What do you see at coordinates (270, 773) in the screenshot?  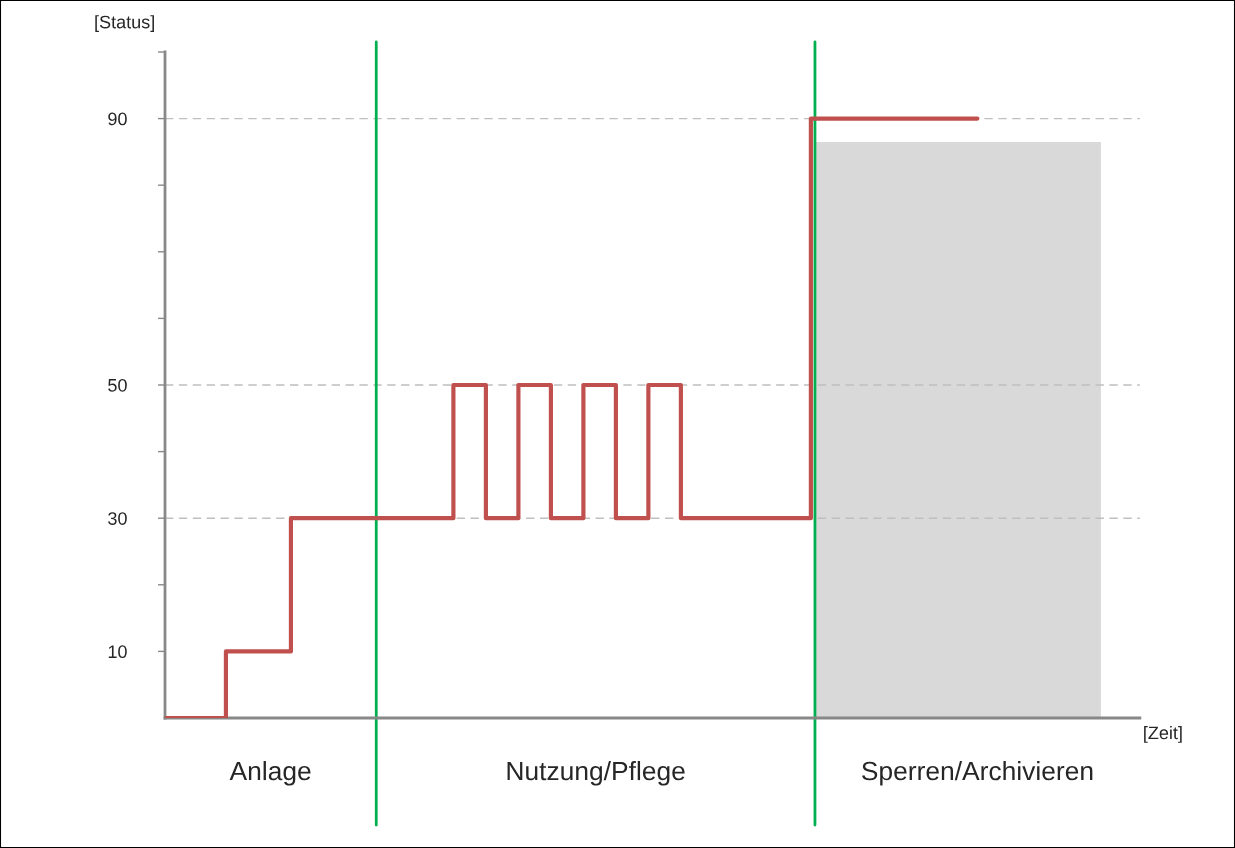 I see `text: Anlage` at bounding box center [270, 773].